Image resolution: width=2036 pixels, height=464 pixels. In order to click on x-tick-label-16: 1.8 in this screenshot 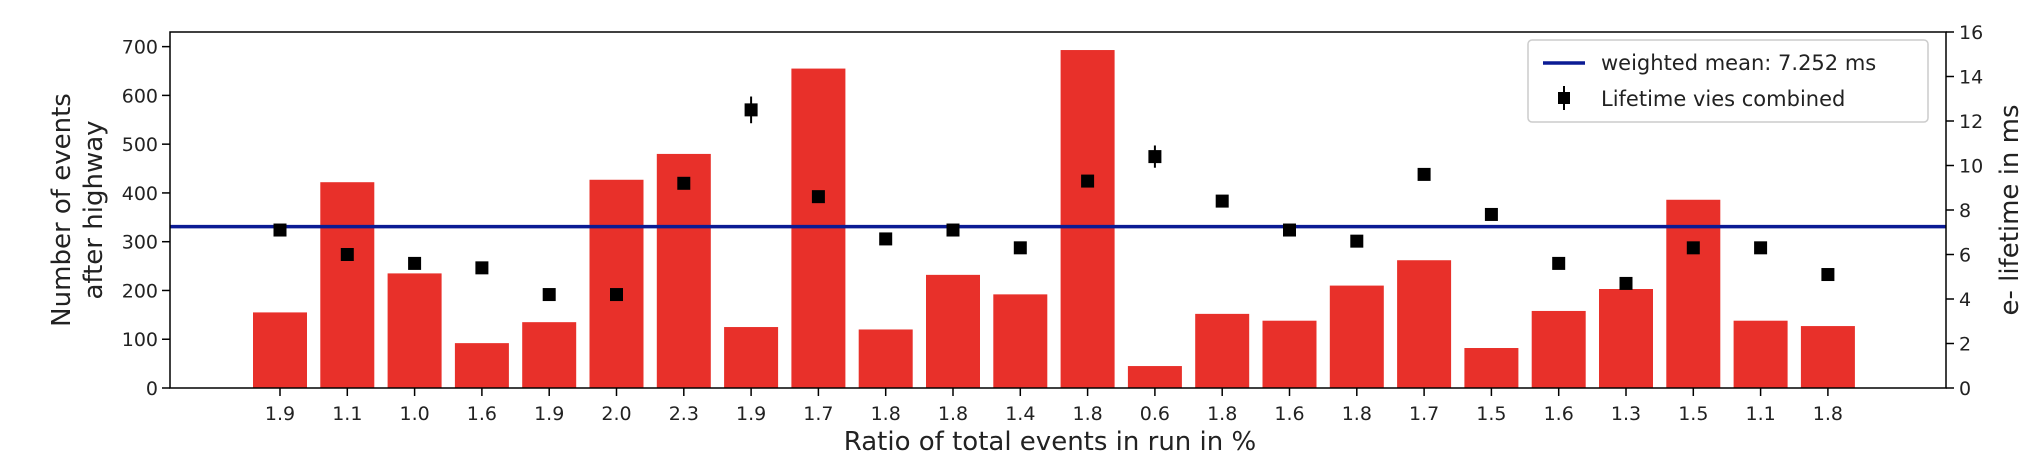, I will do `click(1357, 414)`.